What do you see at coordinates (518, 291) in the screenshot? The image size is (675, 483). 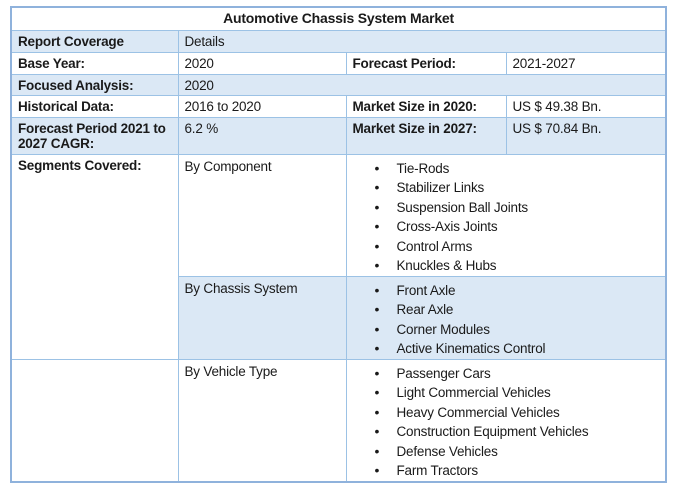 I see `list-item: • Front Axle` at bounding box center [518, 291].